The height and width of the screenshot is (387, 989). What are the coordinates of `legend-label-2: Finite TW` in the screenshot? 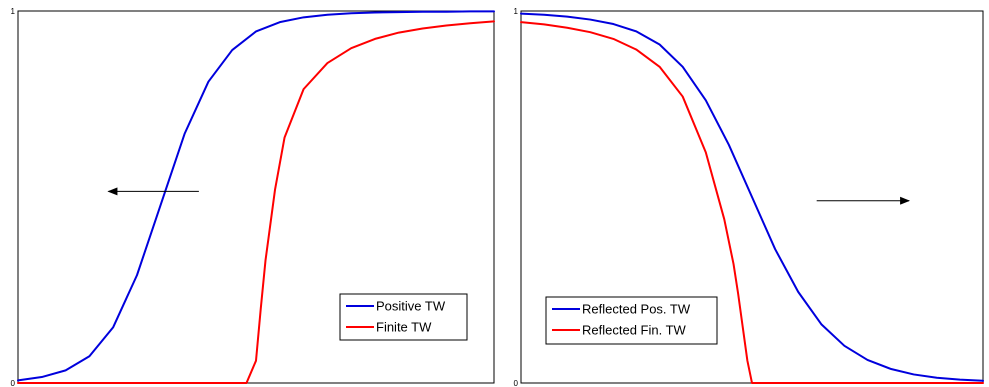 It's located at (404, 327).